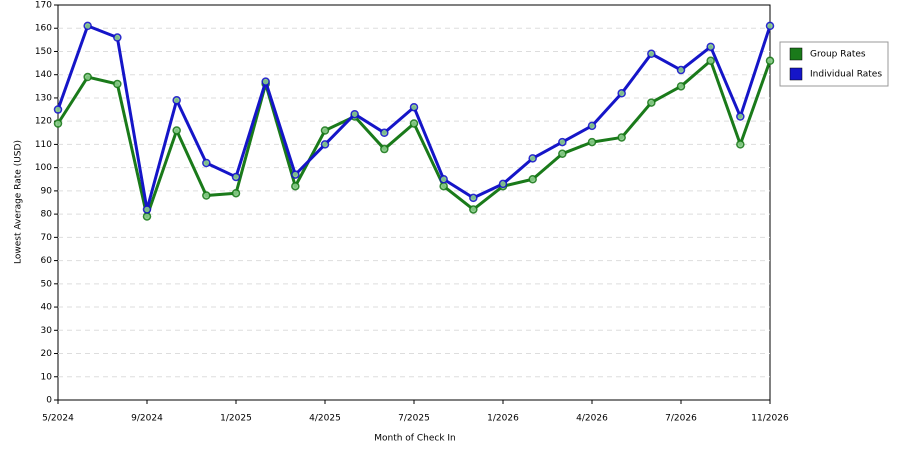  I want to click on x-tick-label: 5/2024, so click(58, 419).